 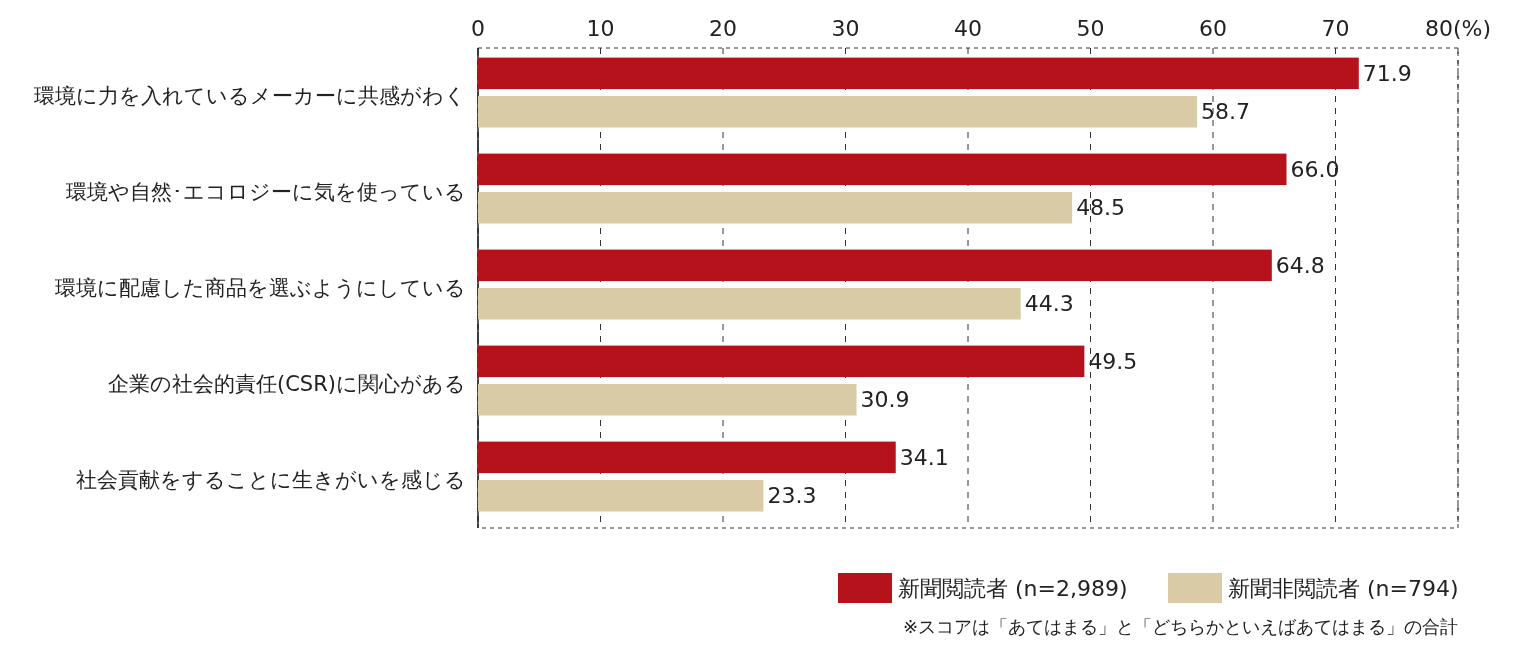 What do you see at coordinates (1315, 169) in the screenshot?
I see `data-label: 66.0` at bounding box center [1315, 169].